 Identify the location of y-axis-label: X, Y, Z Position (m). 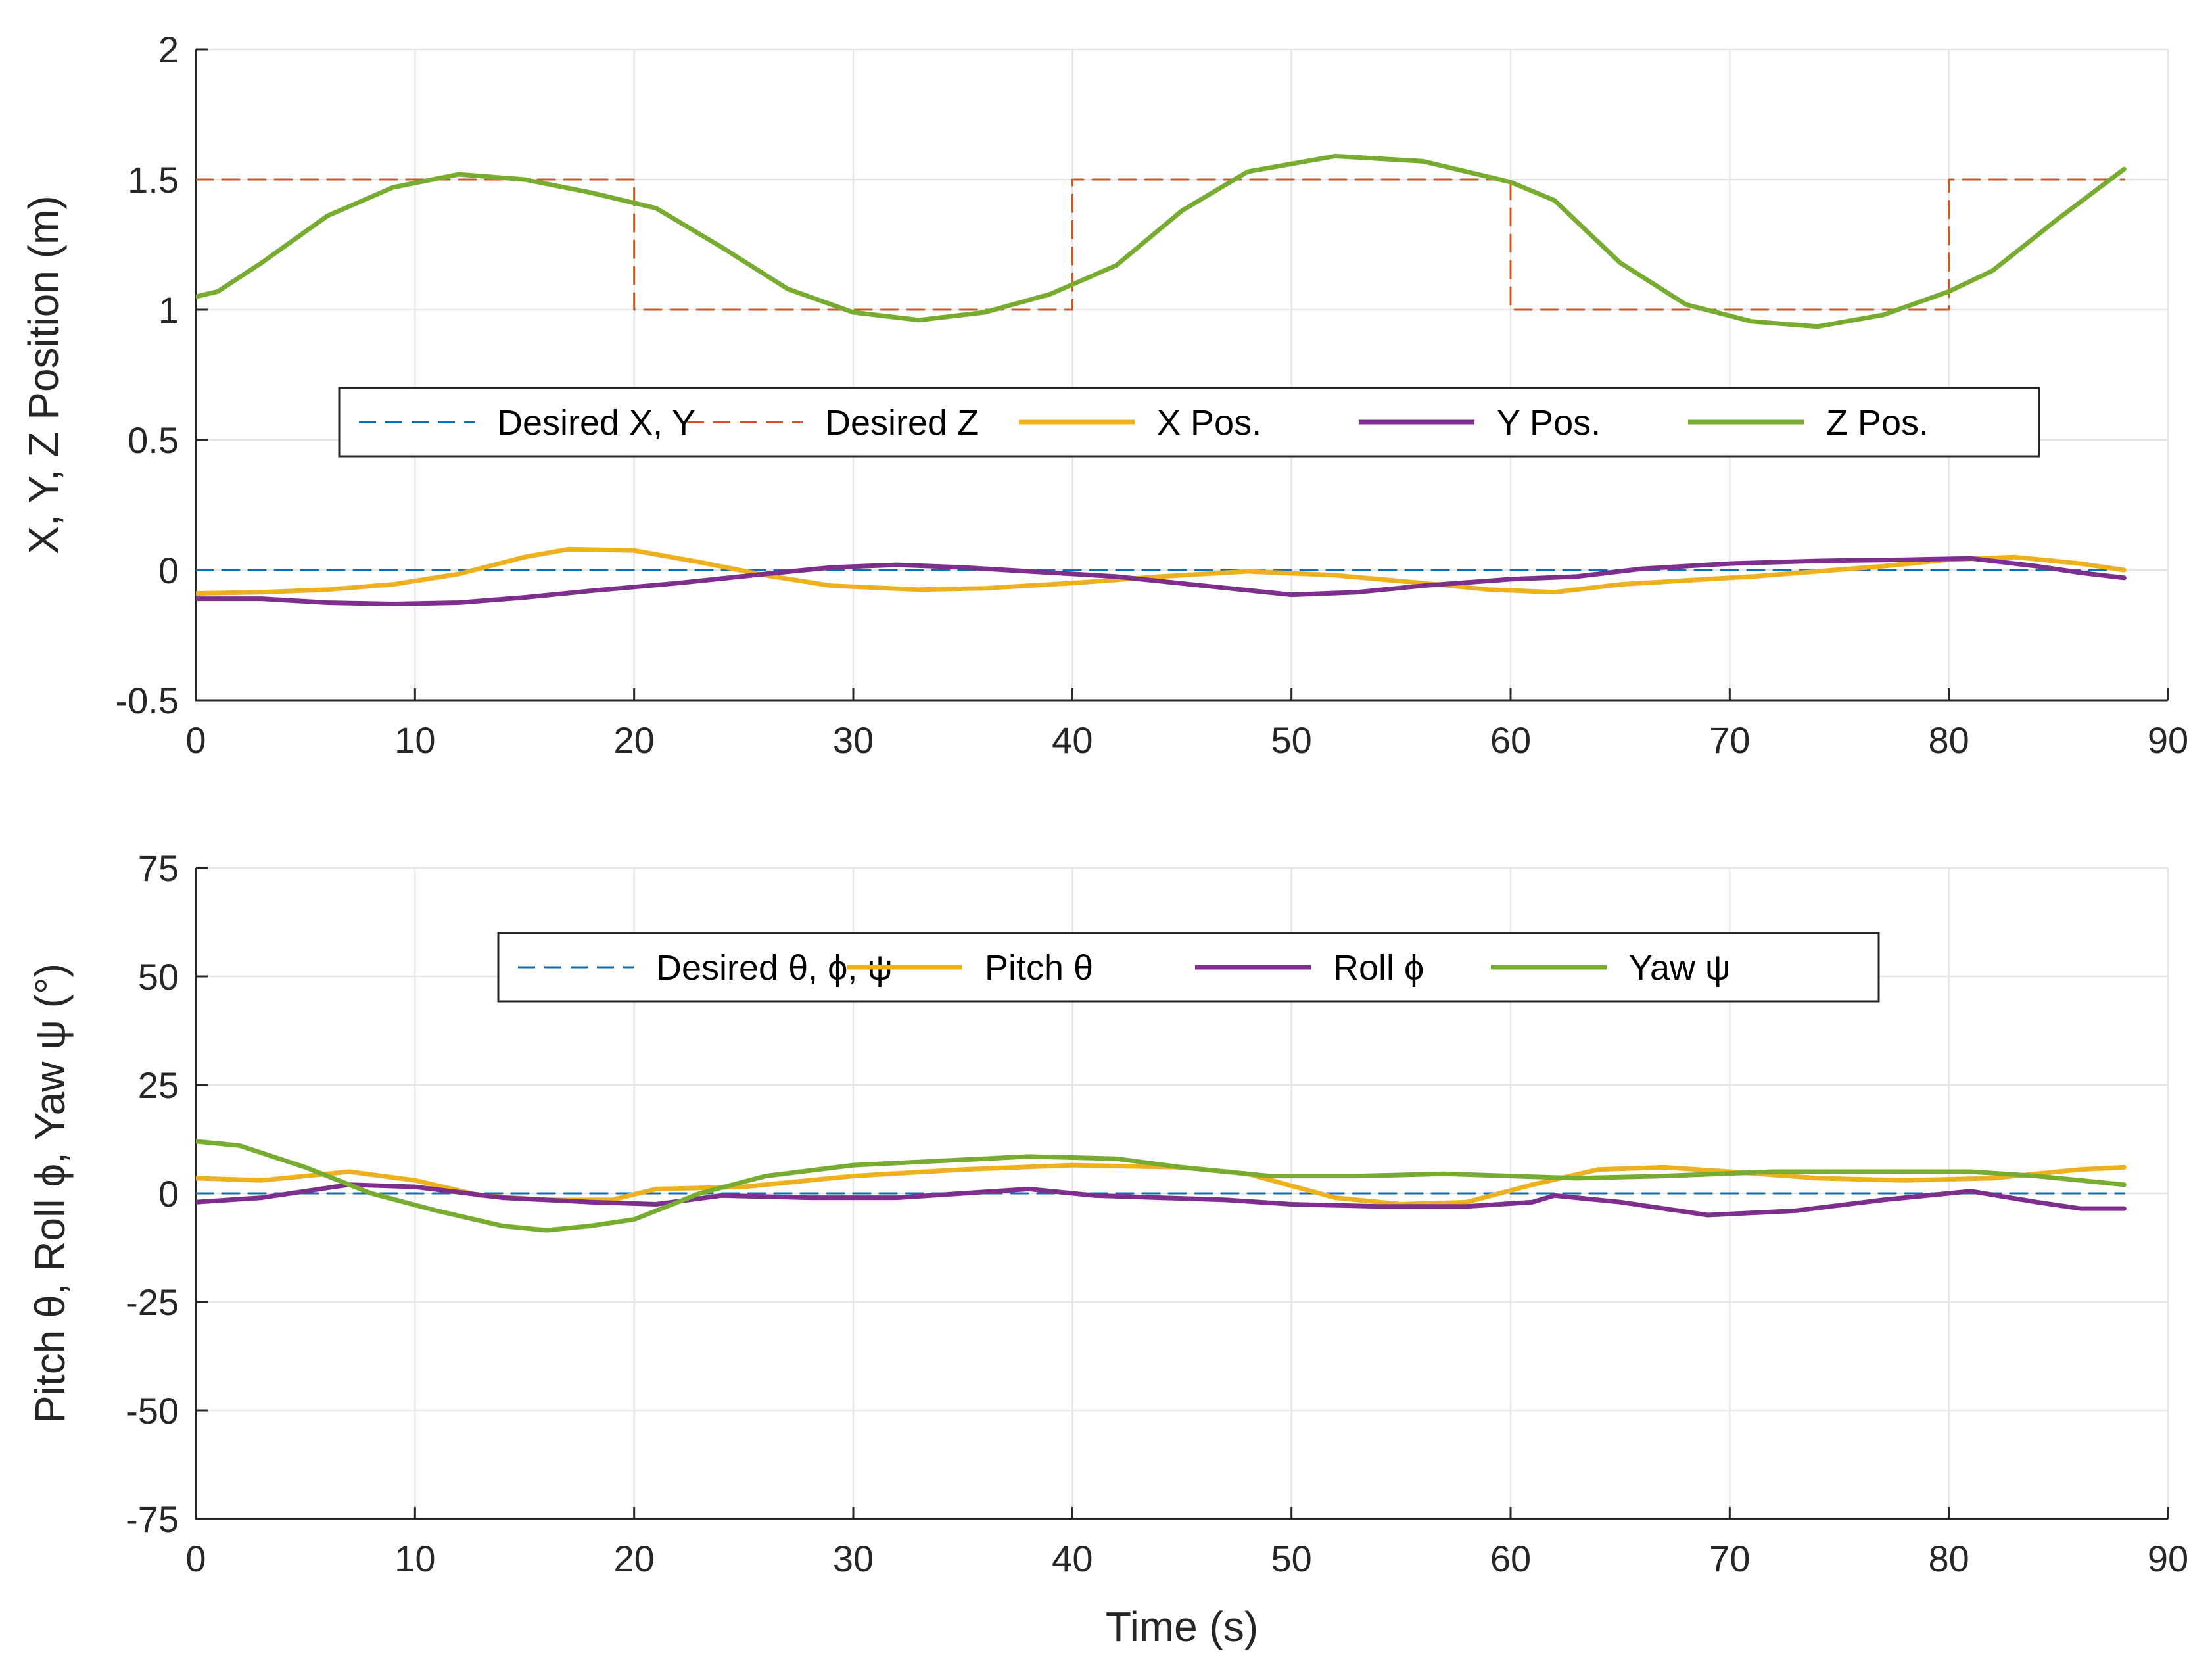
(43, 374).